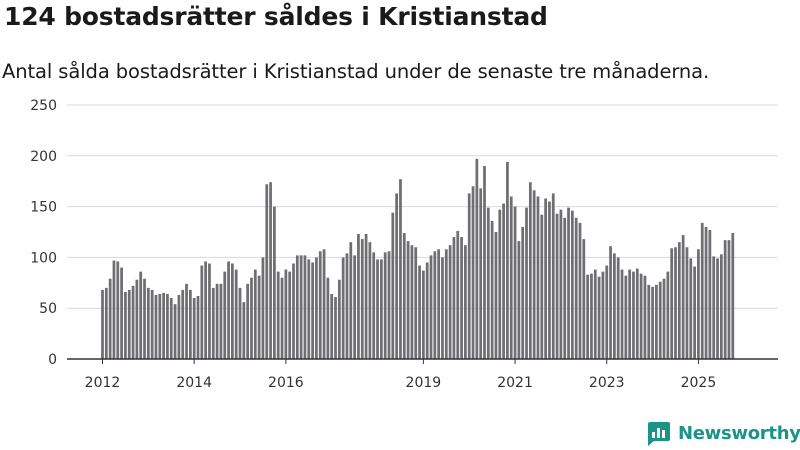 This screenshot has height=450, width=800. What do you see at coordinates (740, 2) in the screenshot?
I see `annotations: 124` at bounding box center [740, 2].